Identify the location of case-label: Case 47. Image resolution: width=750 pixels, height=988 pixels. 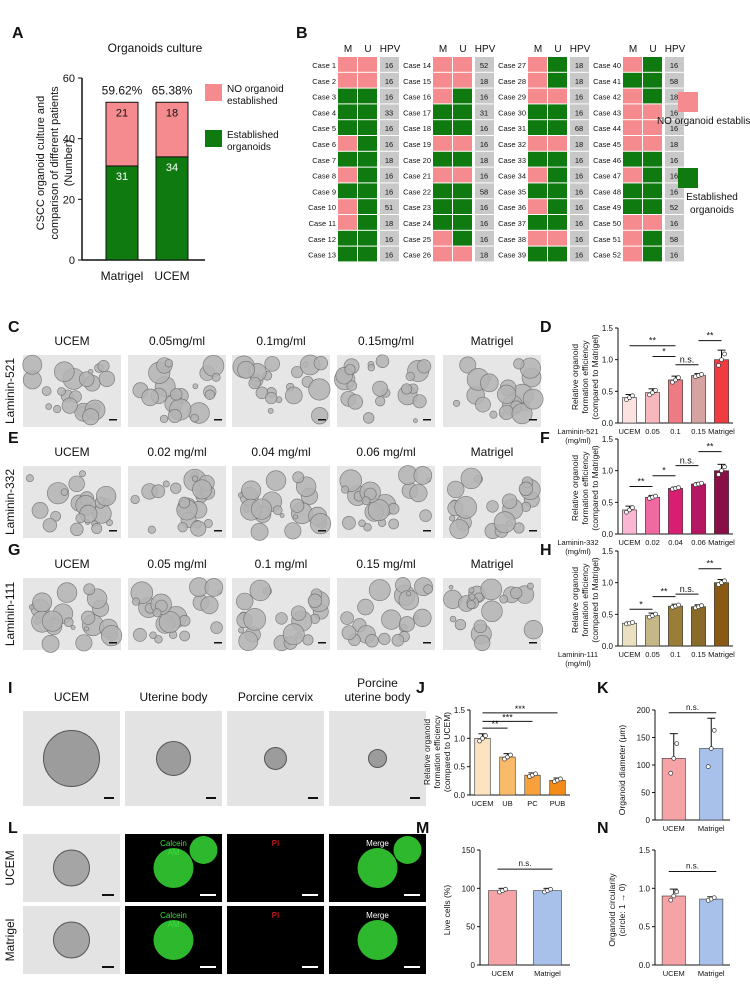
(607, 176).